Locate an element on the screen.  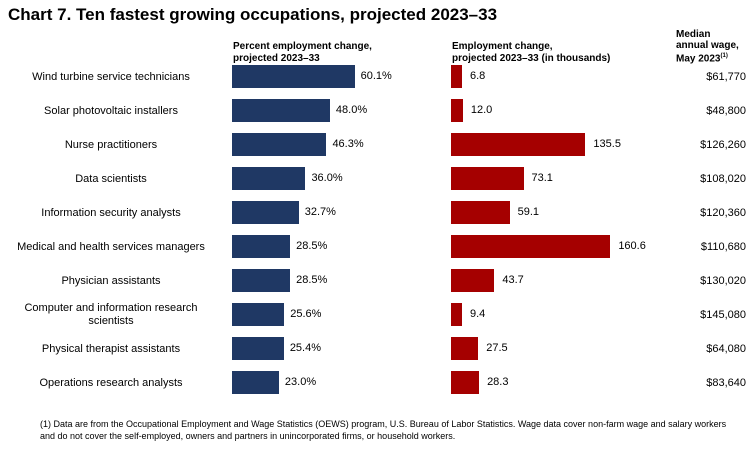
employment-change-header-line-1: Employment change, is located at coordinates (502, 46).